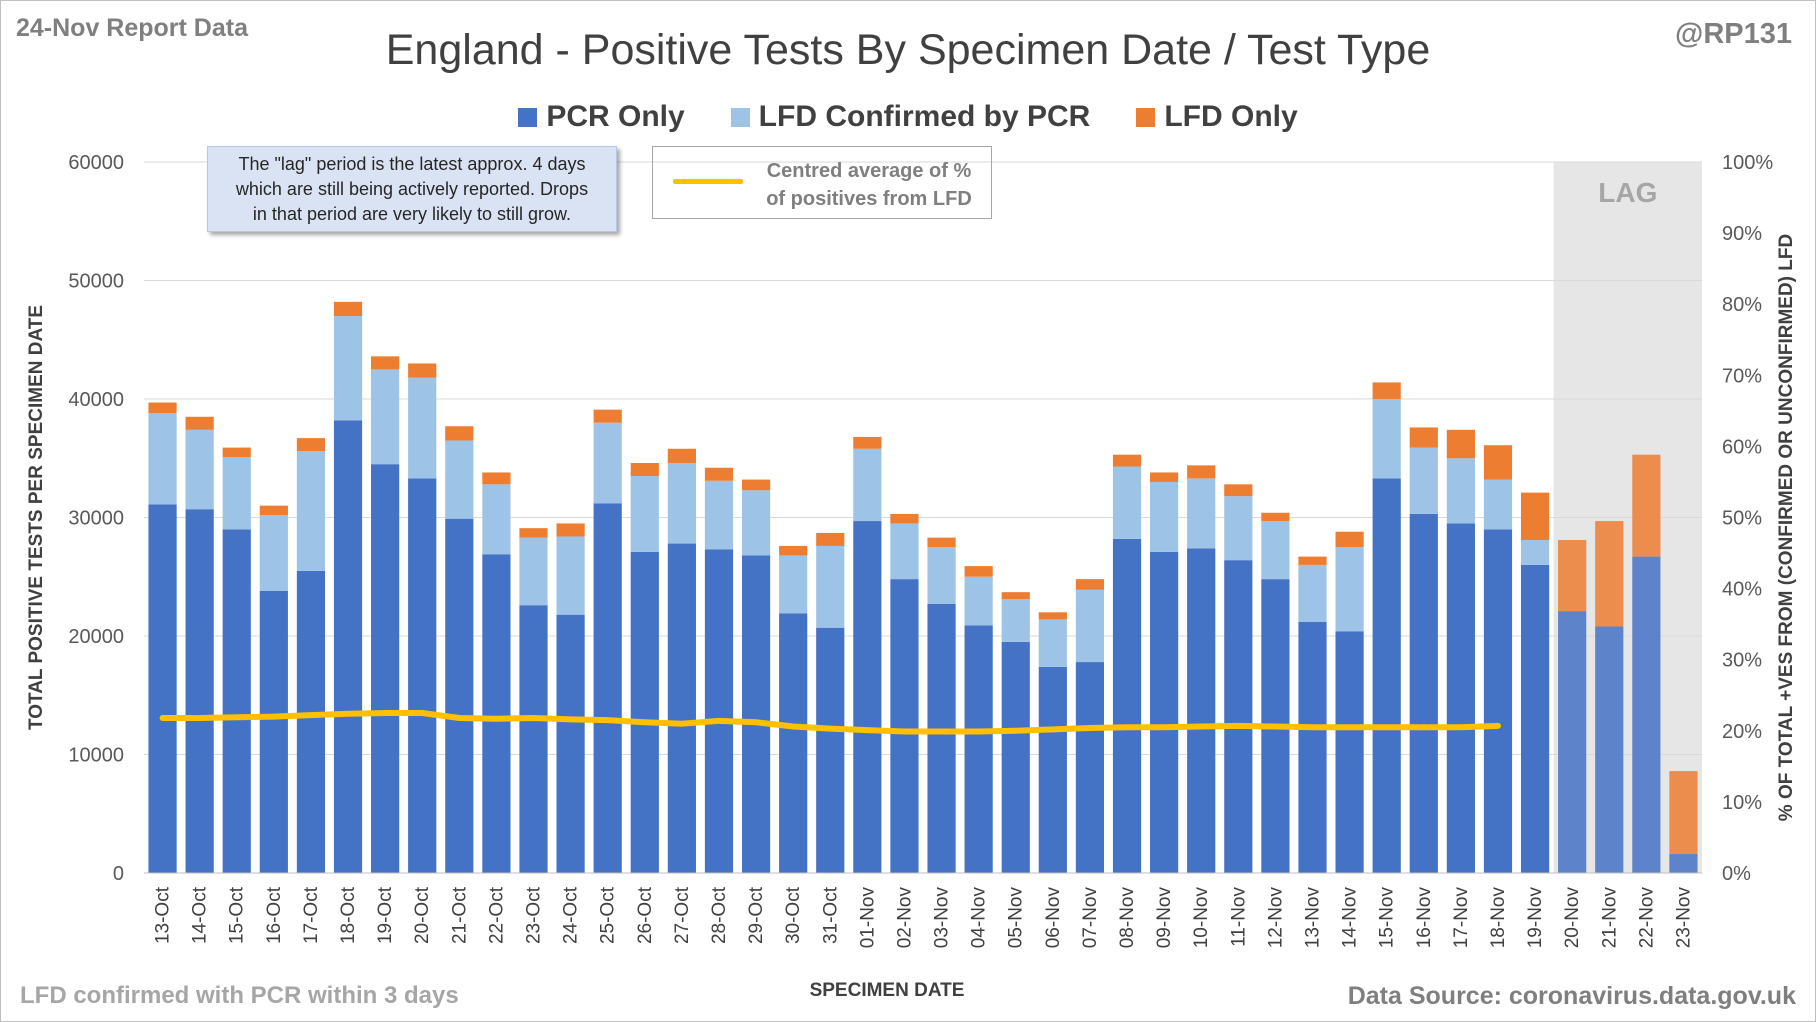 The image size is (1816, 1022). What do you see at coordinates (274, 915) in the screenshot?
I see `x-axis-tick-label: 16-Oct` at bounding box center [274, 915].